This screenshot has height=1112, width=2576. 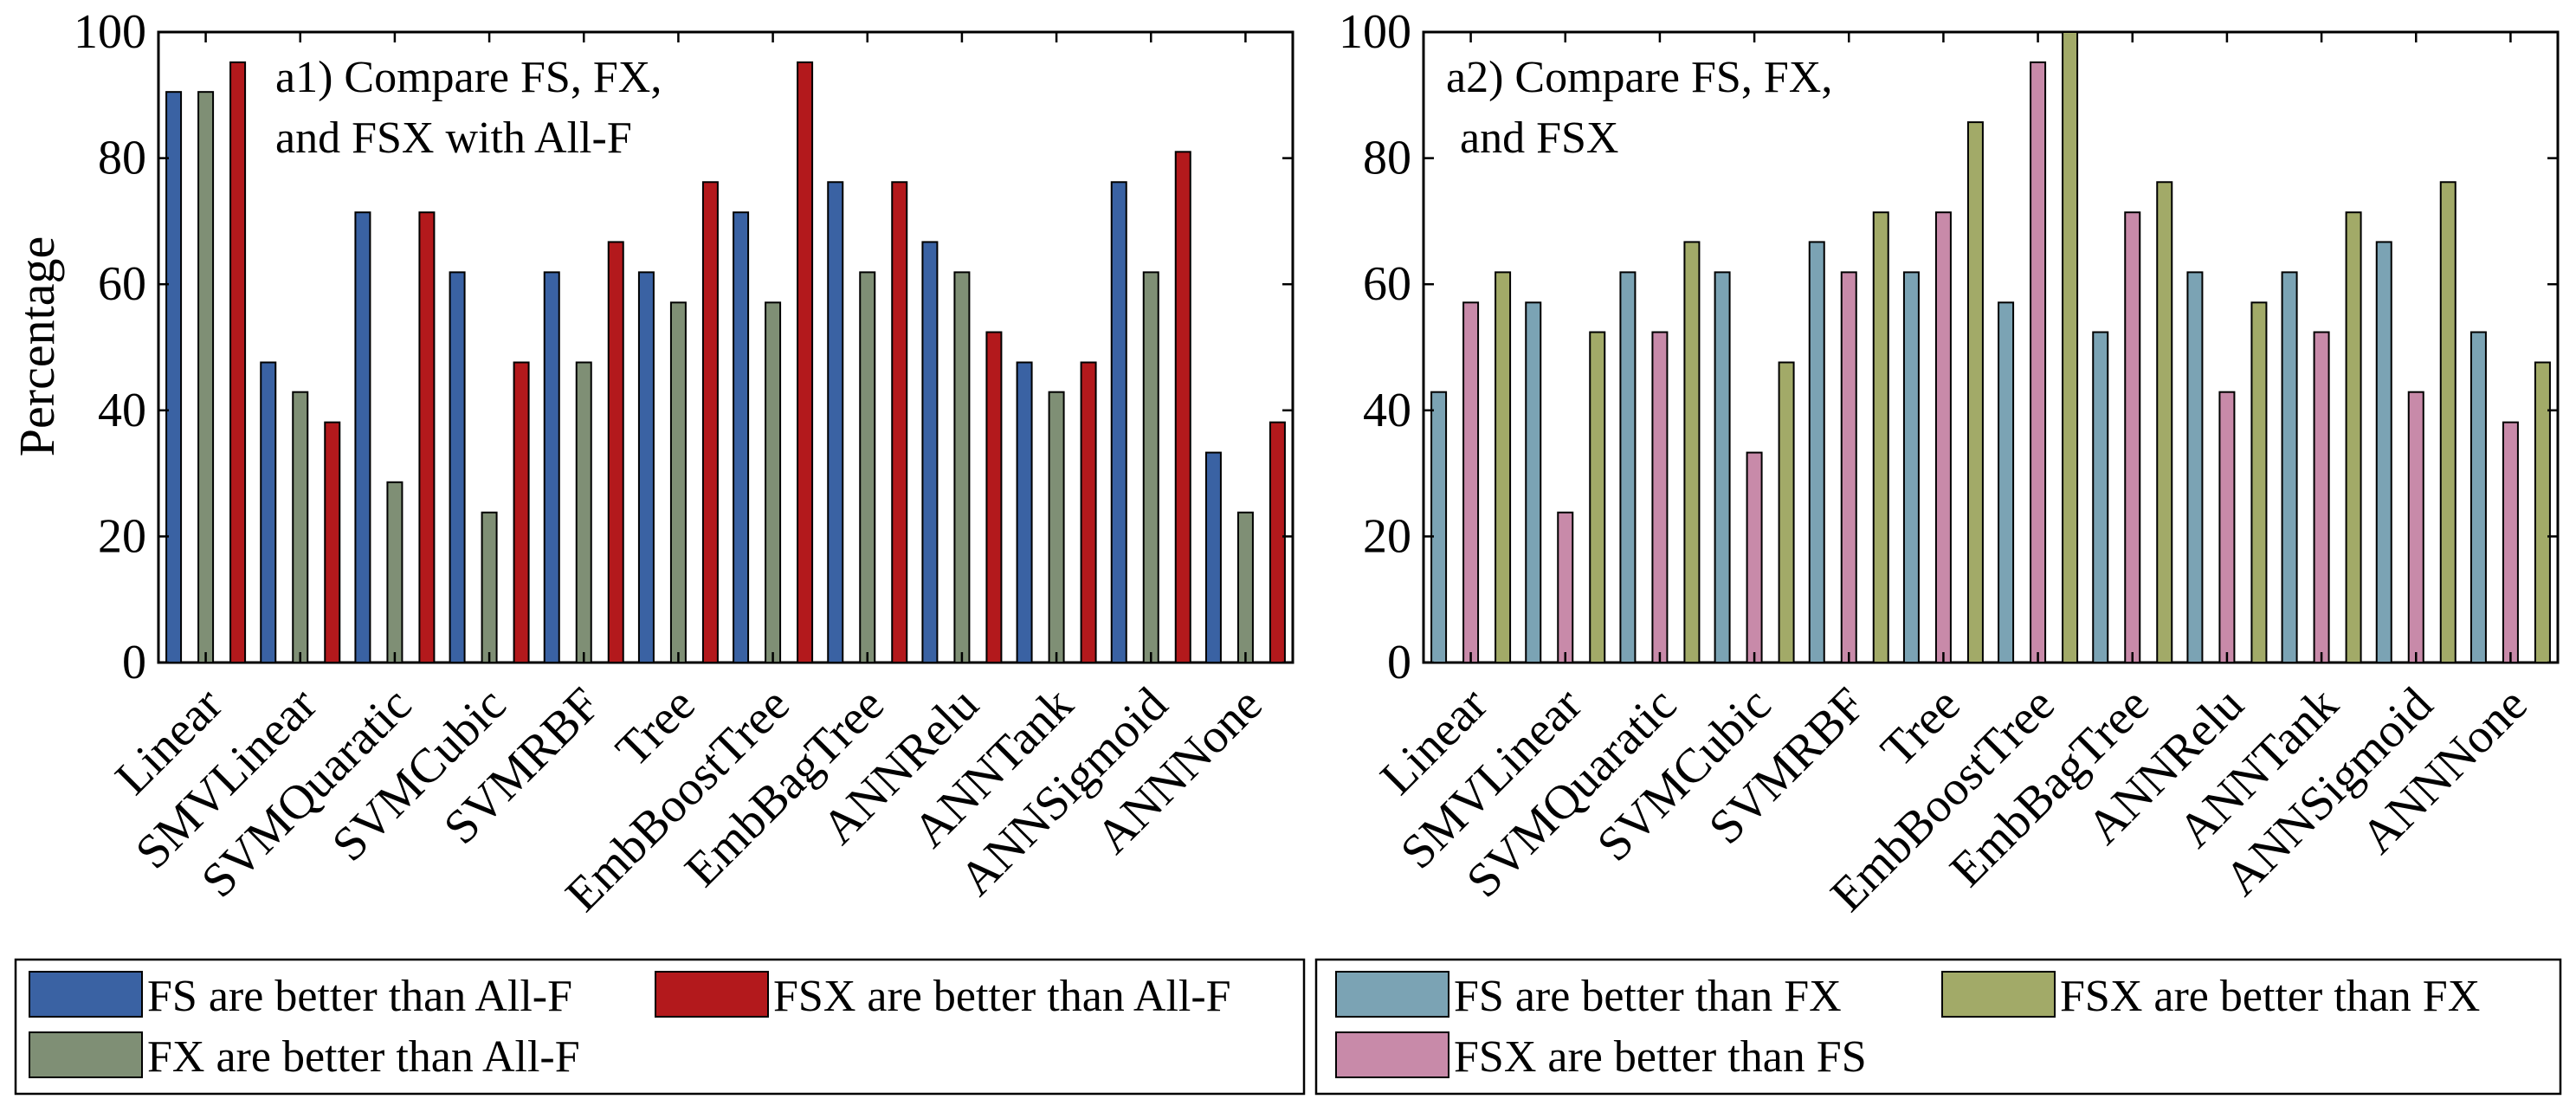 I want to click on legend-swatch-fsx-fx, so click(x=1998, y=994).